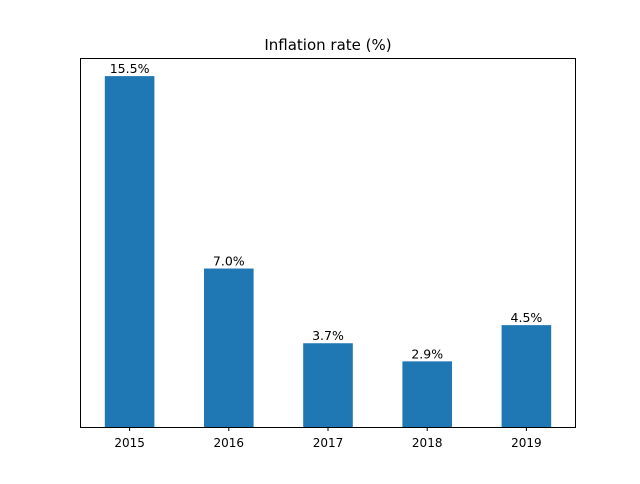  What do you see at coordinates (328, 385) in the screenshot?
I see `bar-2017` at bounding box center [328, 385].